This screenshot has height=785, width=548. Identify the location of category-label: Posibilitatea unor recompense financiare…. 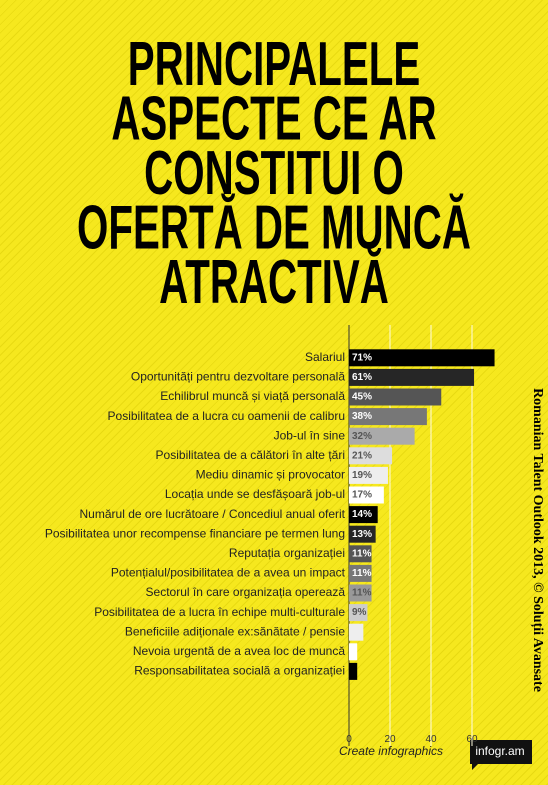
(195, 533).